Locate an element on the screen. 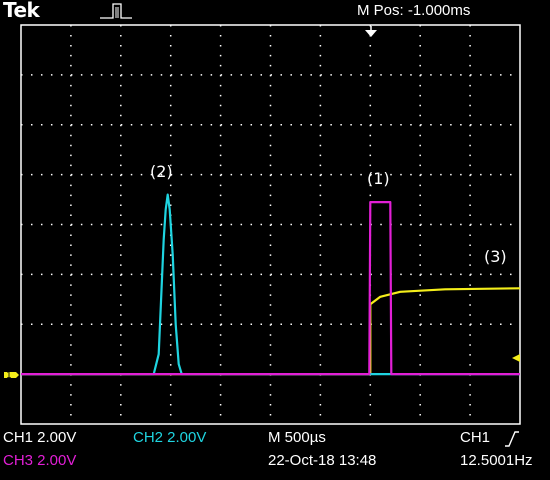 This screenshot has width=550, height=480. horizontal-position-readout: M Pos: -1.000ms is located at coordinates (414, 10).